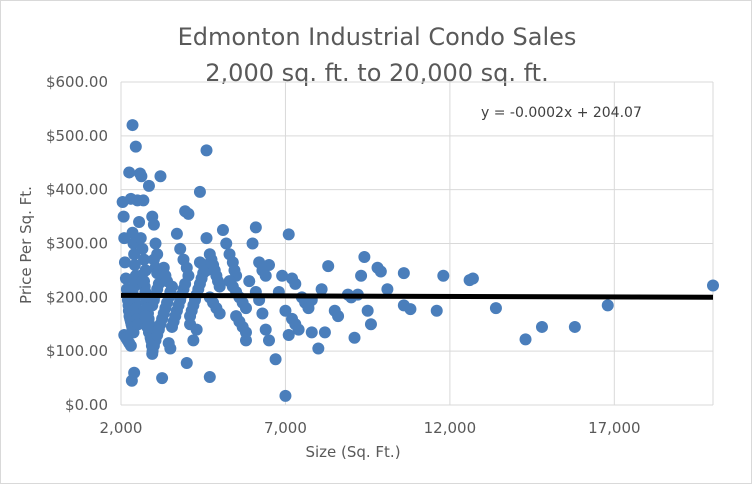  I want to click on trendline-group, so click(417, 296).